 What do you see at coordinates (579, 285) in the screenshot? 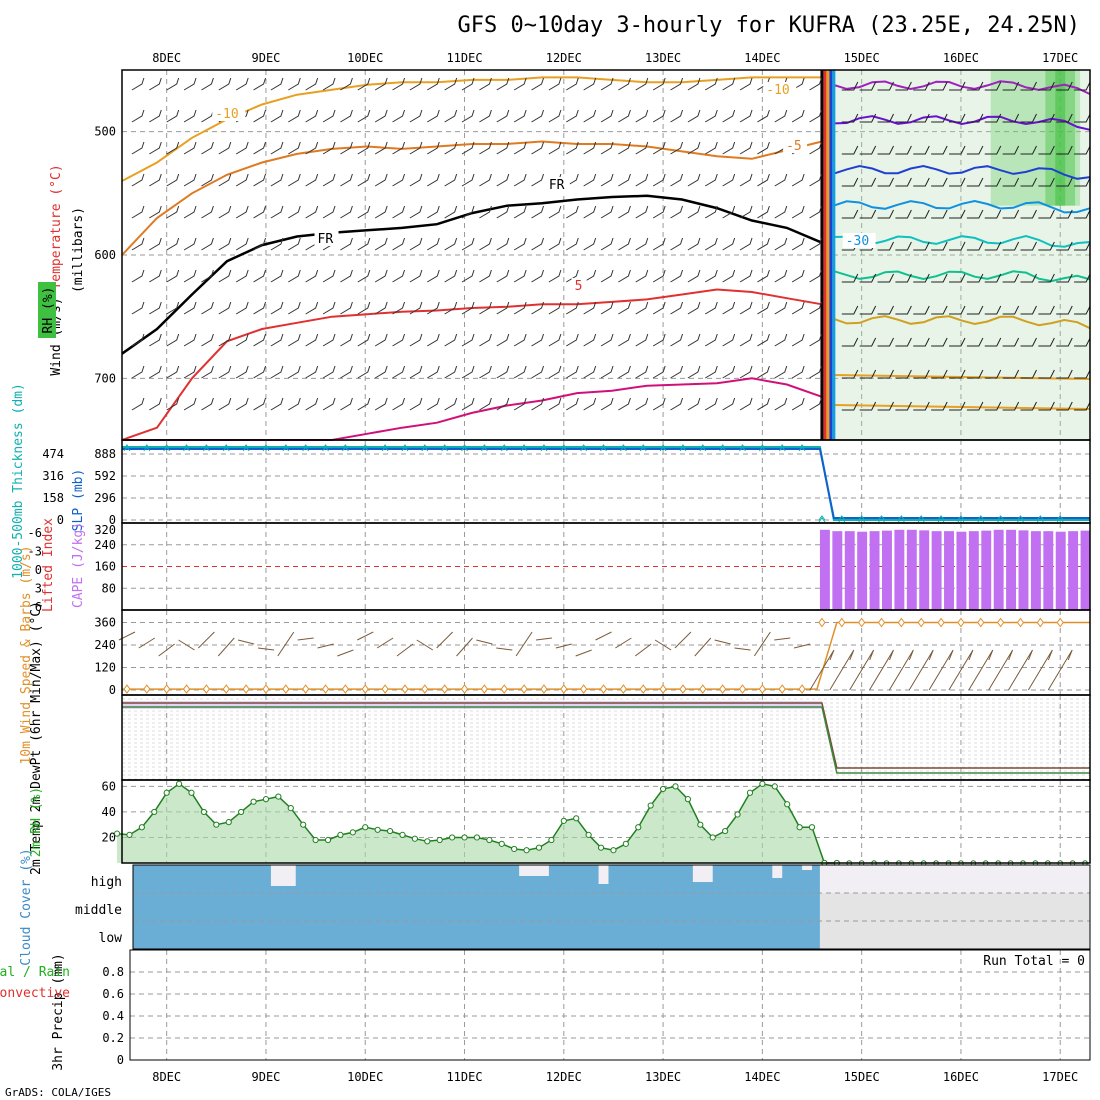
I see `contour-label-bg` at bounding box center [579, 285].